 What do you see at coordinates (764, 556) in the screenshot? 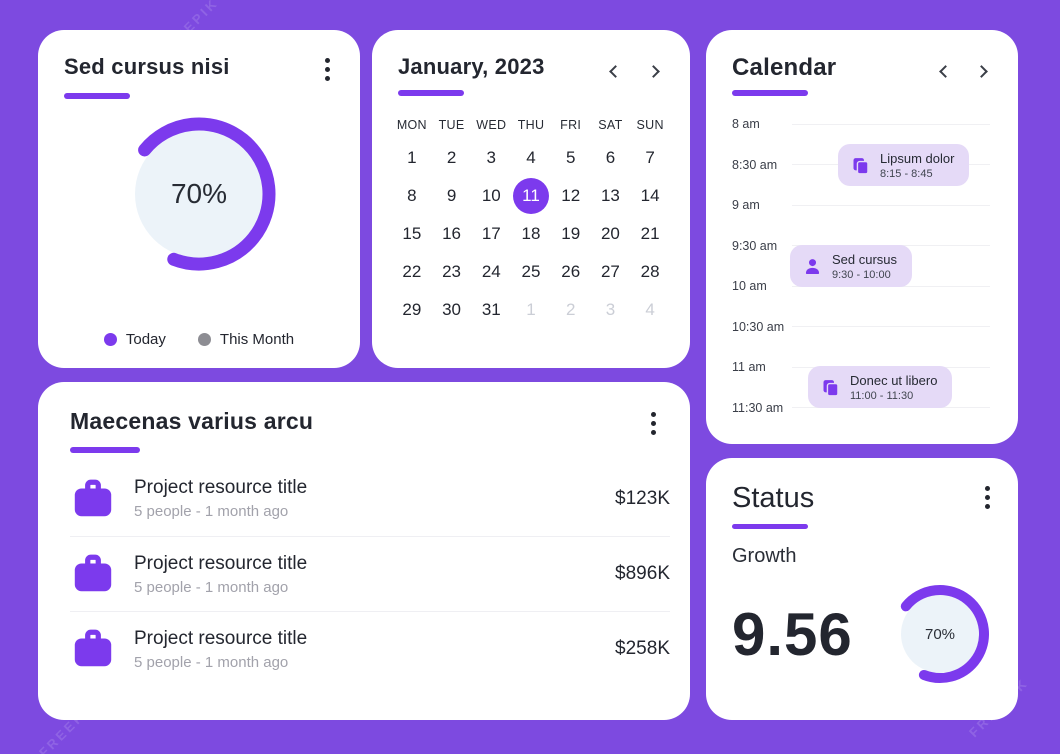
I see `status-subtitle: Growth` at bounding box center [764, 556].